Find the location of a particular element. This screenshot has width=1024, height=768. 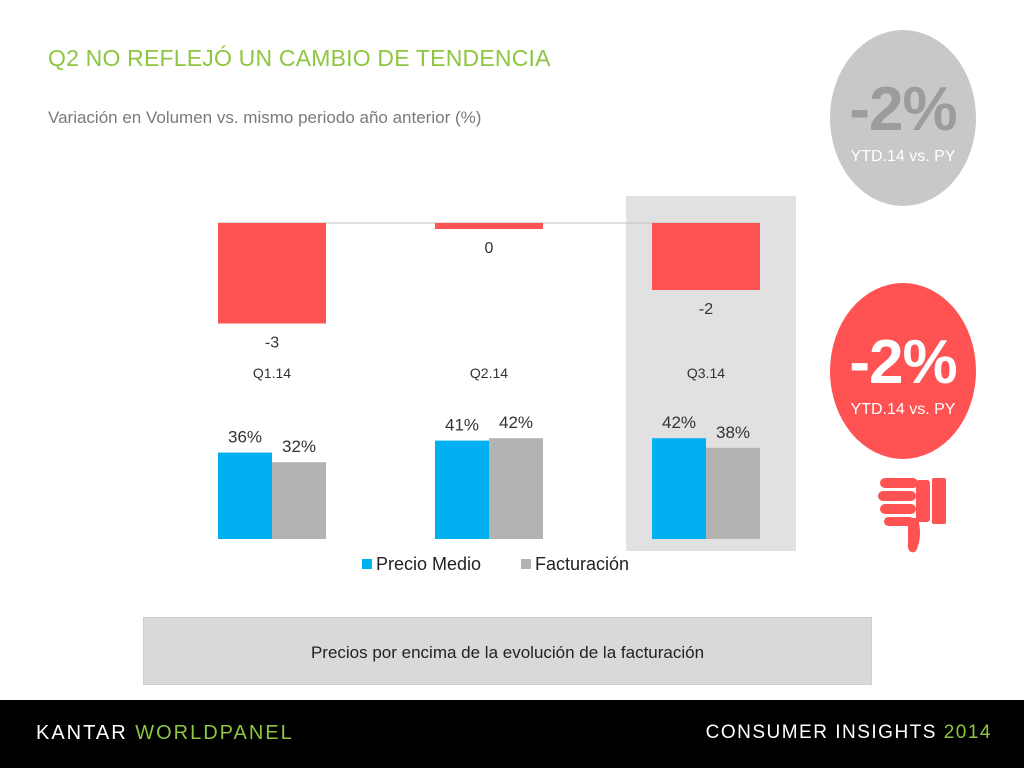

consumer-insights-tagline: CONSUMER INSIGHTS 2014 is located at coordinates (849, 733).